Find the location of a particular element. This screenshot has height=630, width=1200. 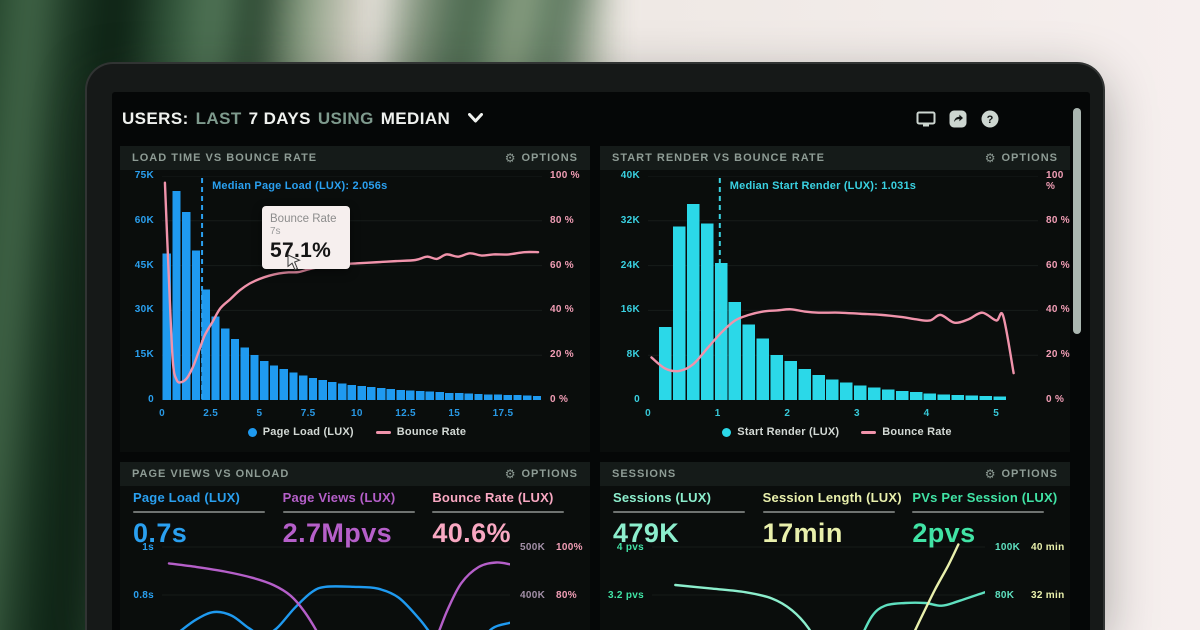

y-axis-tick-right: 80 % is located at coordinates (1058, 220).